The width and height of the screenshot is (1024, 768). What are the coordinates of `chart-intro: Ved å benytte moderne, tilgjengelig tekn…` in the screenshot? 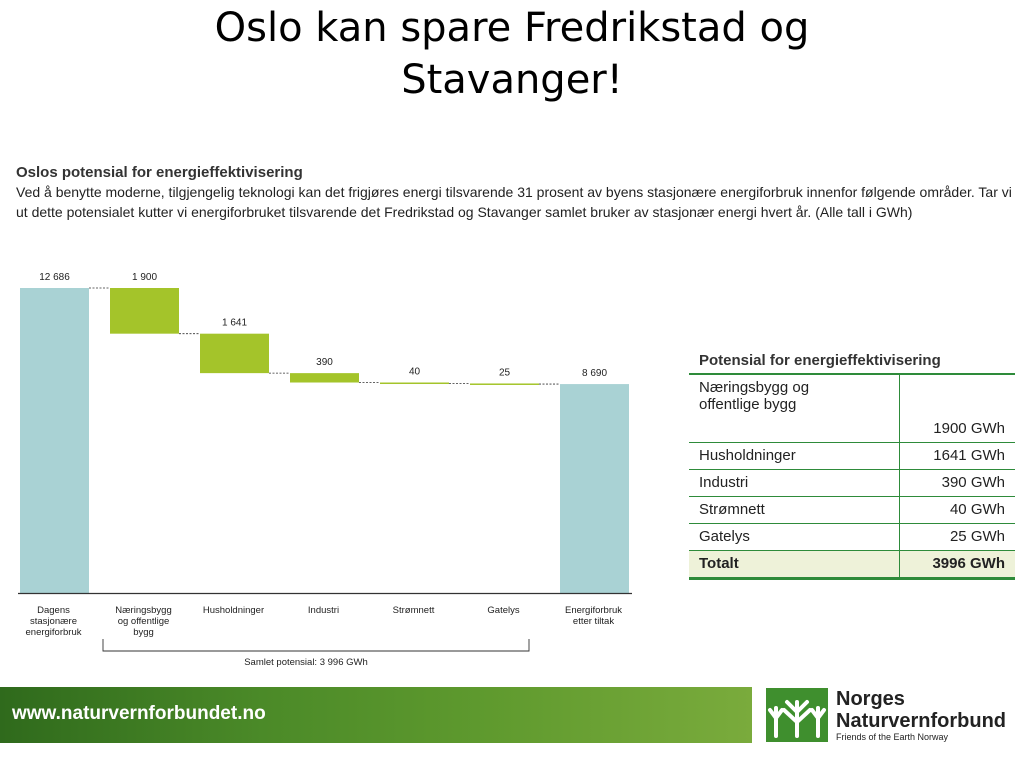 It's located at (514, 202).